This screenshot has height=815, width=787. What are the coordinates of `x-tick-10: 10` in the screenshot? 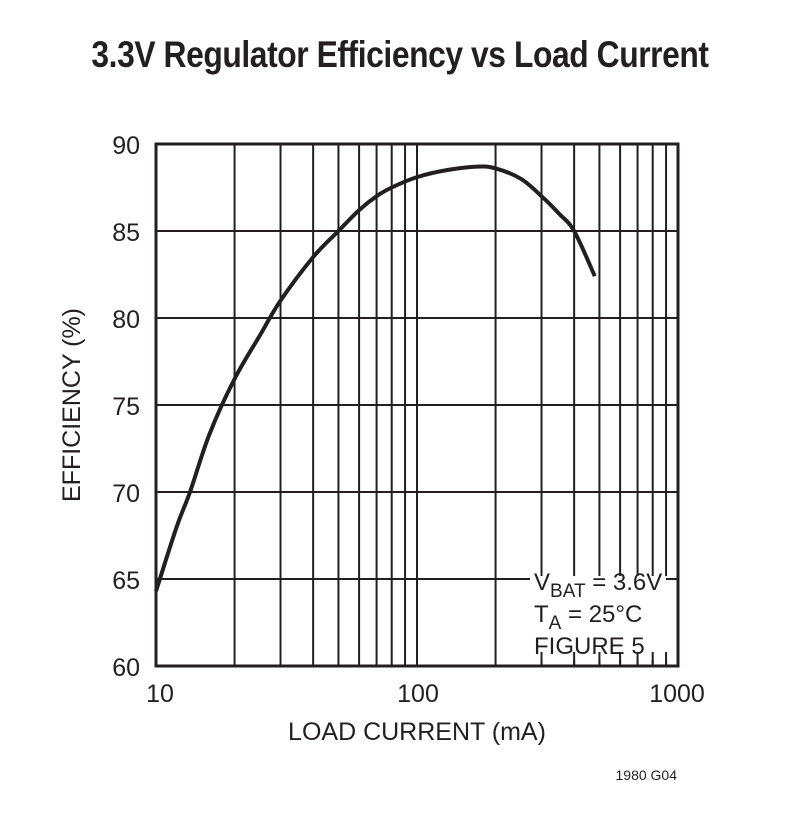 It's located at (160, 694).